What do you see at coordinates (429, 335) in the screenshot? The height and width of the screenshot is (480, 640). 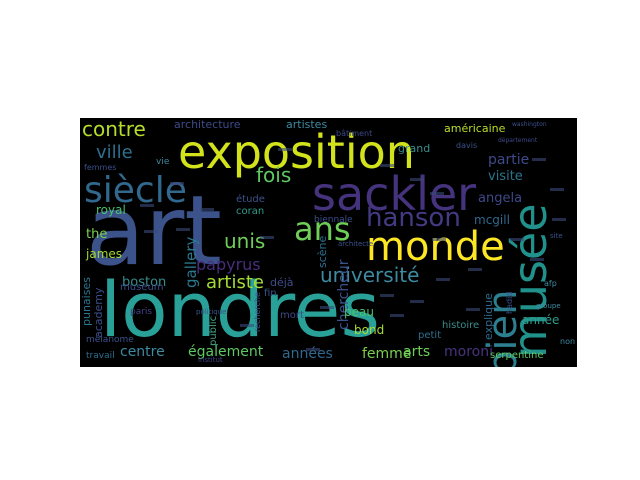 I see `cloud-word: petit` at bounding box center [429, 335].